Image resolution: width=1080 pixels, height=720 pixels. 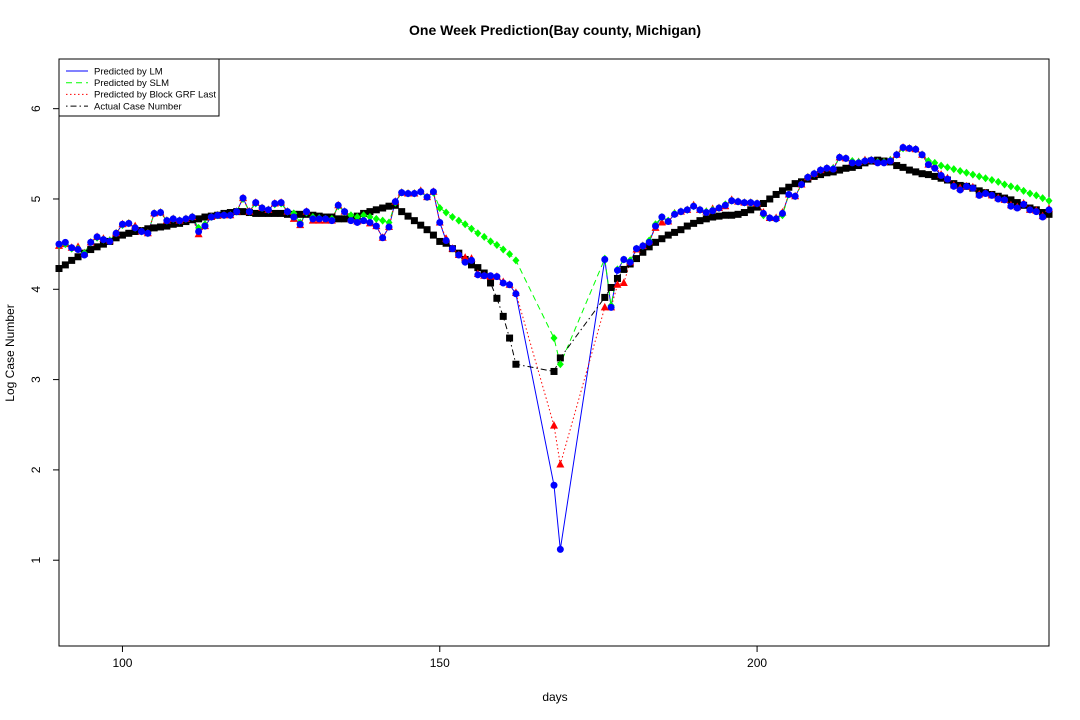 I want to click on y-tick-label: 3, so click(x=36, y=379).